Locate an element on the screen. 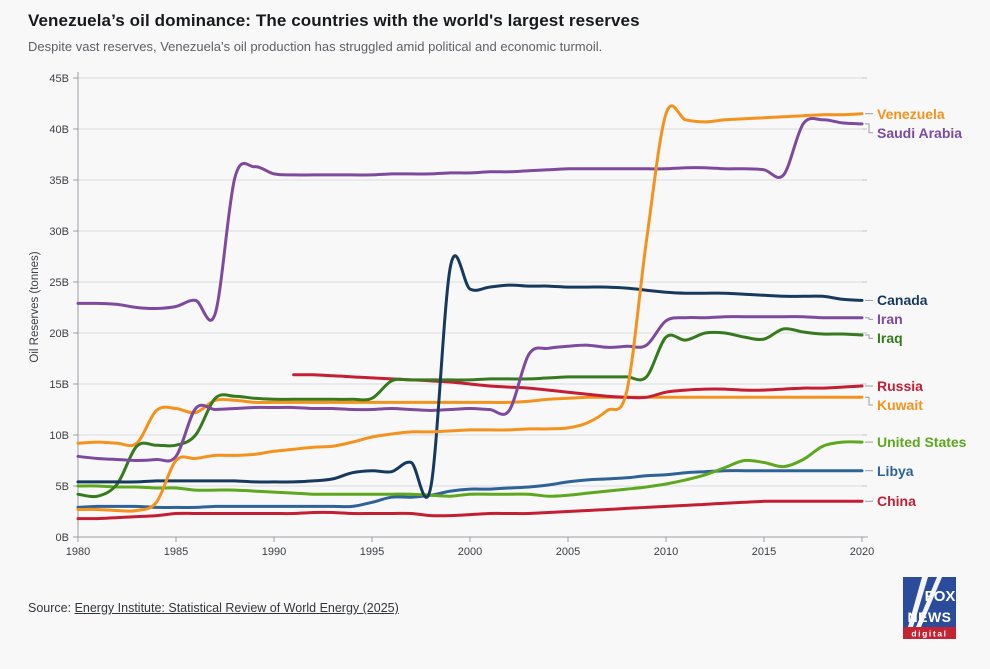 The height and width of the screenshot is (669, 990). series-label-venezuela: Venezuela is located at coordinates (911, 113).